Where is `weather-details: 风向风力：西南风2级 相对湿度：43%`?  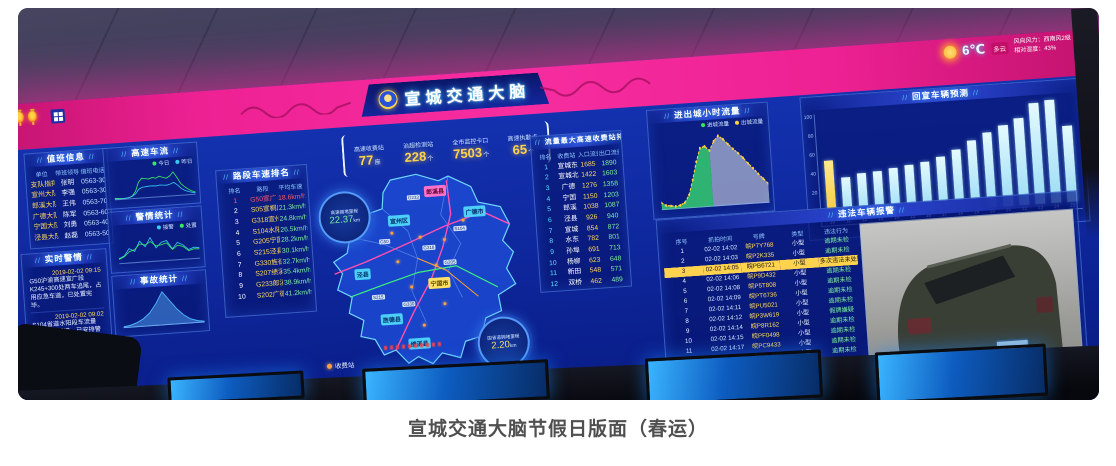 weather-details: 风向风力：西南风2级 相对湿度：43% is located at coordinates (1043, 45).